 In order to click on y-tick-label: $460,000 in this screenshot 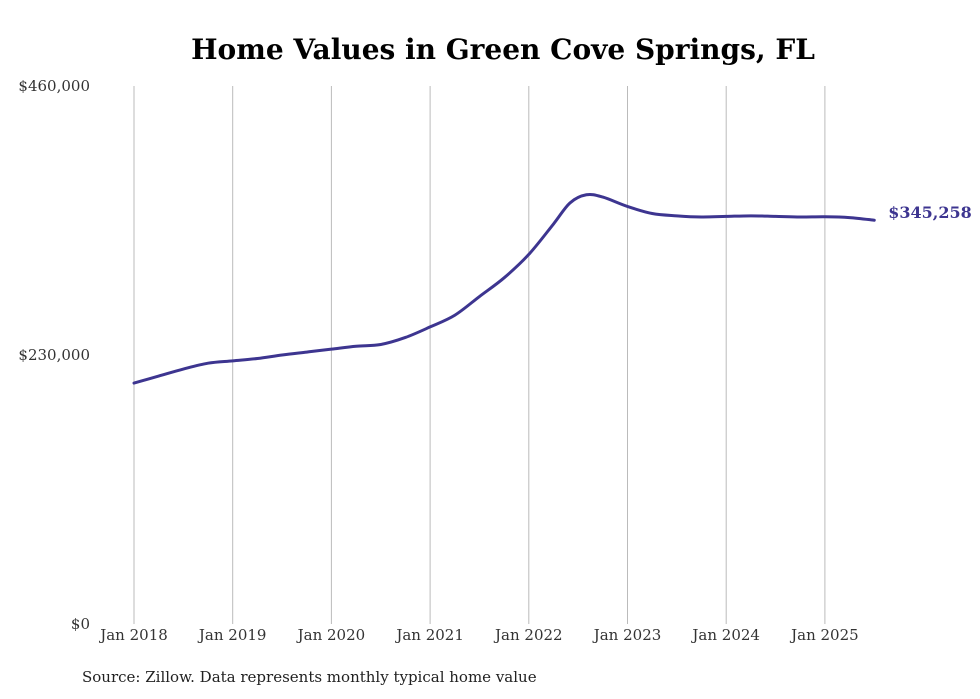, I will do `click(54, 86)`.